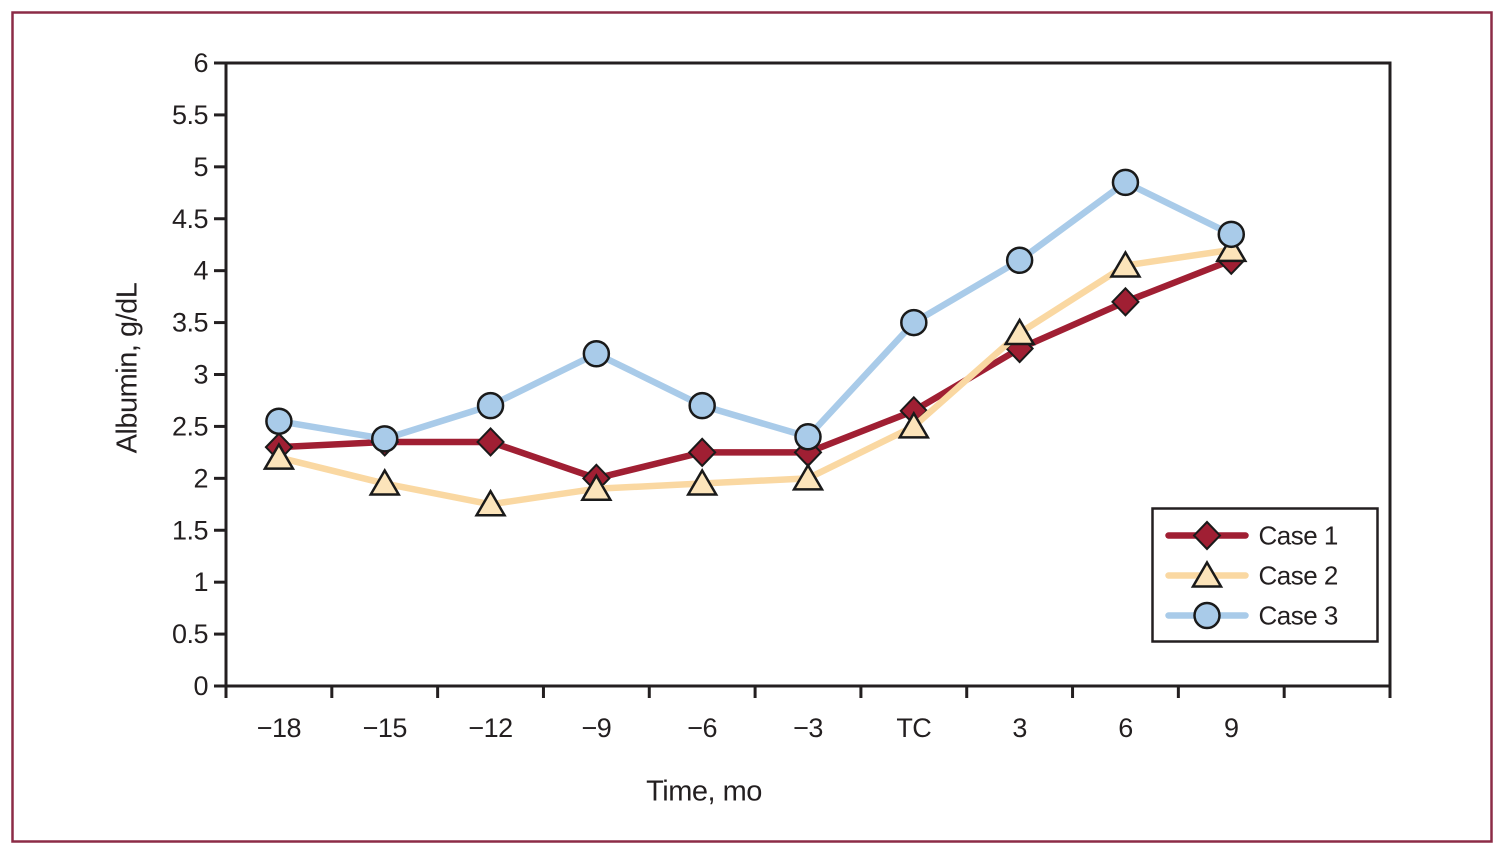 The width and height of the screenshot is (1504, 854). Describe the element at coordinates (190, 374) in the screenshot. I see `y-axis-labels: 0 0.5 1 1.5 2 2.5 3 3.5 4 4.5 5 5.5 6` at that location.